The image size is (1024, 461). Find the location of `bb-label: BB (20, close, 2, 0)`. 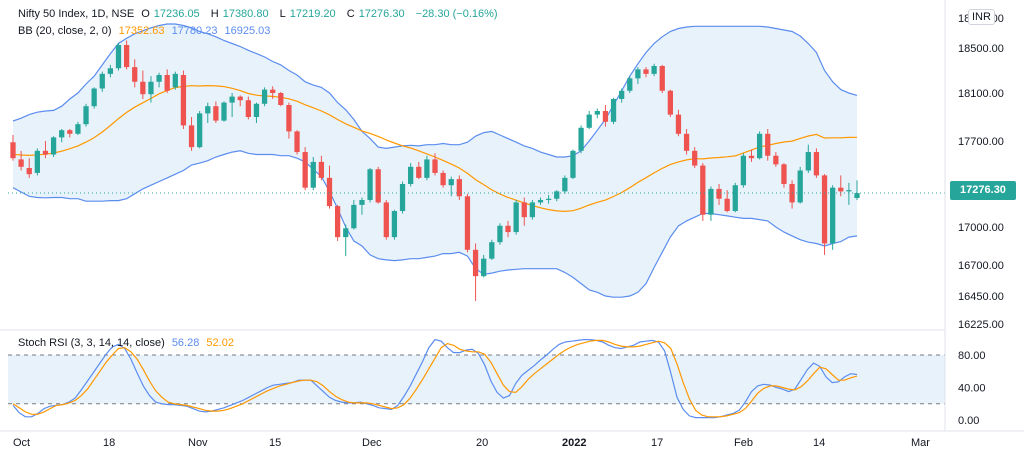

bb-label: BB (20, close, 2, 0) is located at coordinates (65, 31).